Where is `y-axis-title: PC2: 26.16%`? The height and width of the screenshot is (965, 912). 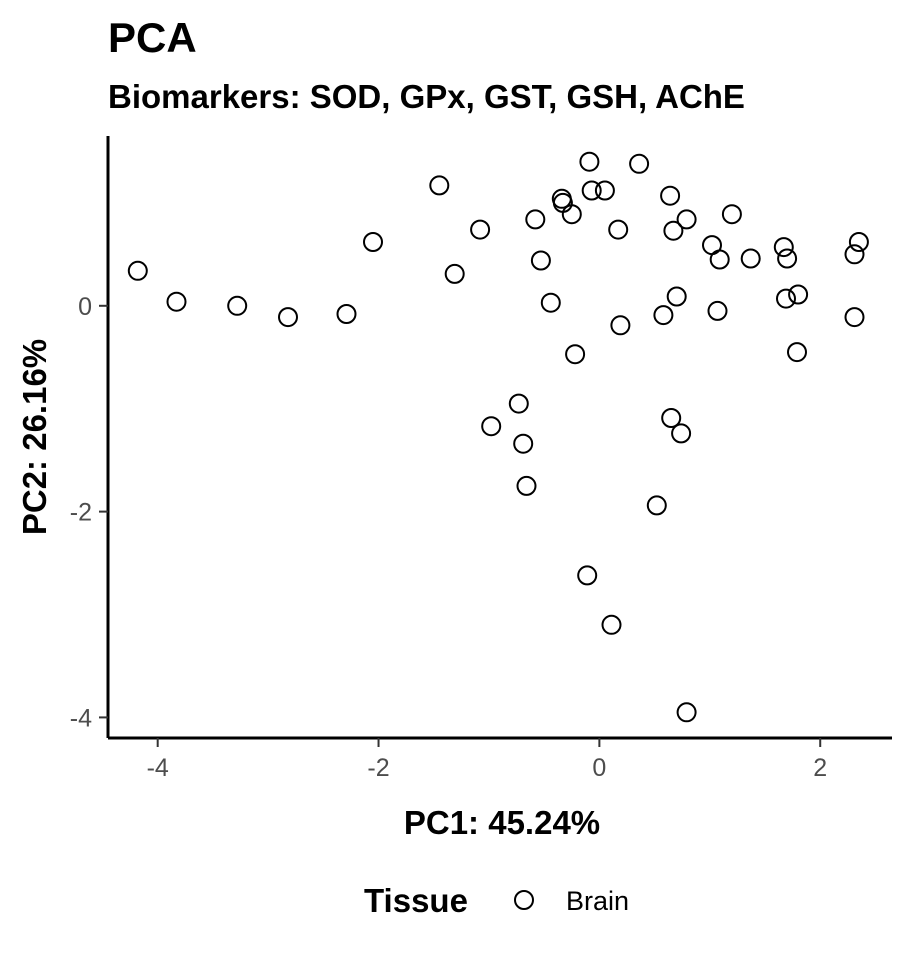 y-axis-title: PC2: 26.16% is located at coordinates (34, 437).